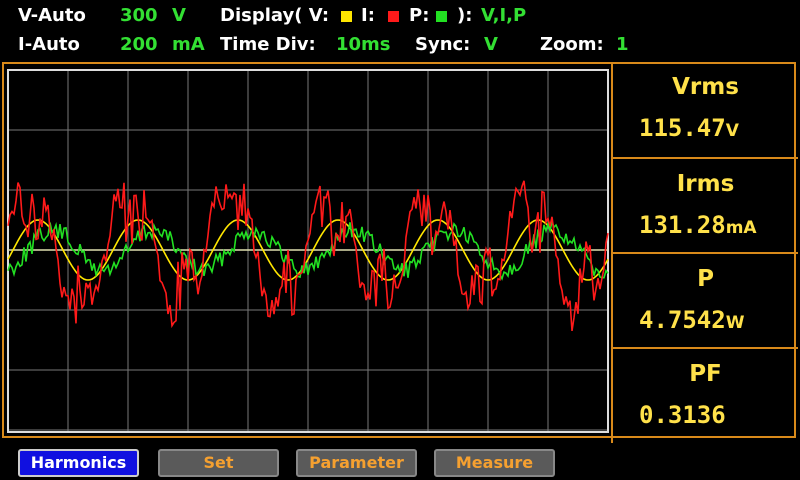 The width and height of the screenshot is (800, 480). Describe the element at coordinates (705, 87) in the screenshot. I see `measurement-label: Vrms` at that location.